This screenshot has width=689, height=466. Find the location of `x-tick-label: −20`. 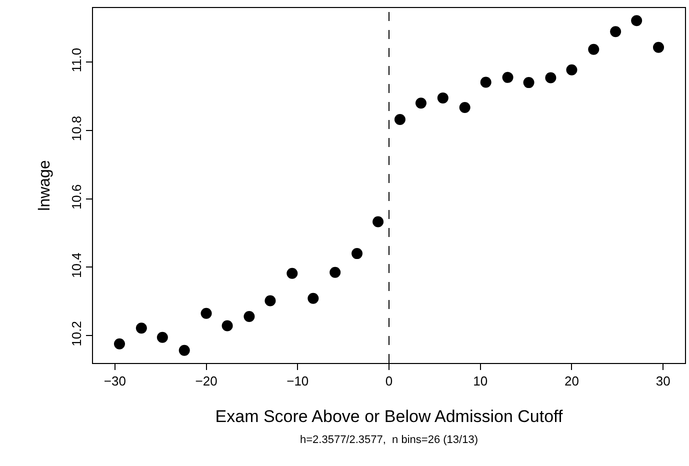

x-tick-label: −20 is located at coordinates (206, 381).